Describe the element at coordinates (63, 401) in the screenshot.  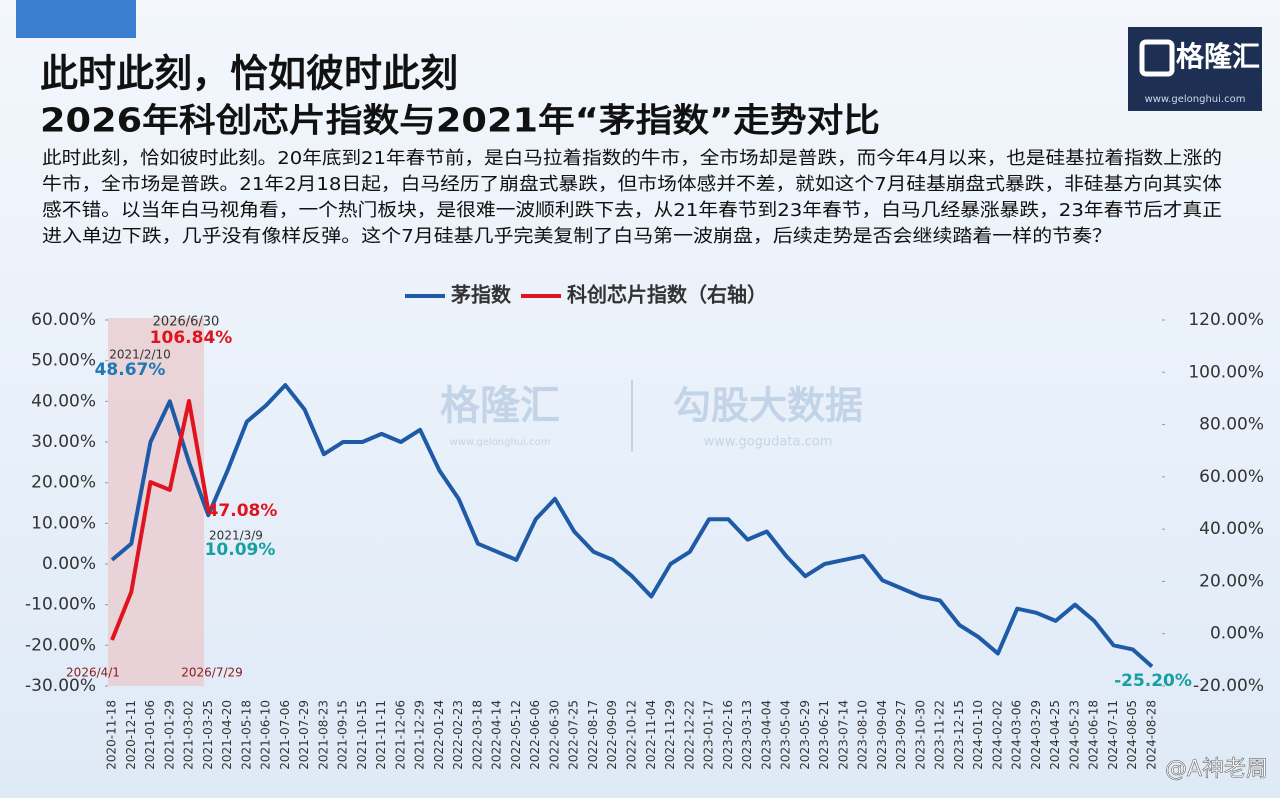
I see `y-tick-label: 40.00%` at that location.